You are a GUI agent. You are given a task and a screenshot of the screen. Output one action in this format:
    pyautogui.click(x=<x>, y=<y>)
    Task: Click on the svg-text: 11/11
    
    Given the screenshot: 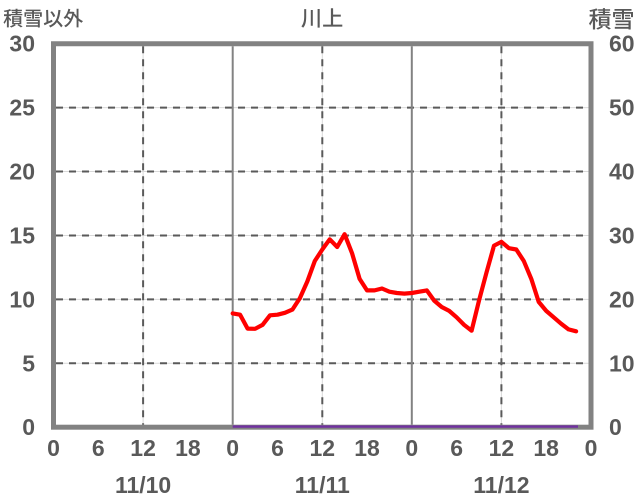 What is the action you would take?
    pyautogui.click(x=322, y=485)
    